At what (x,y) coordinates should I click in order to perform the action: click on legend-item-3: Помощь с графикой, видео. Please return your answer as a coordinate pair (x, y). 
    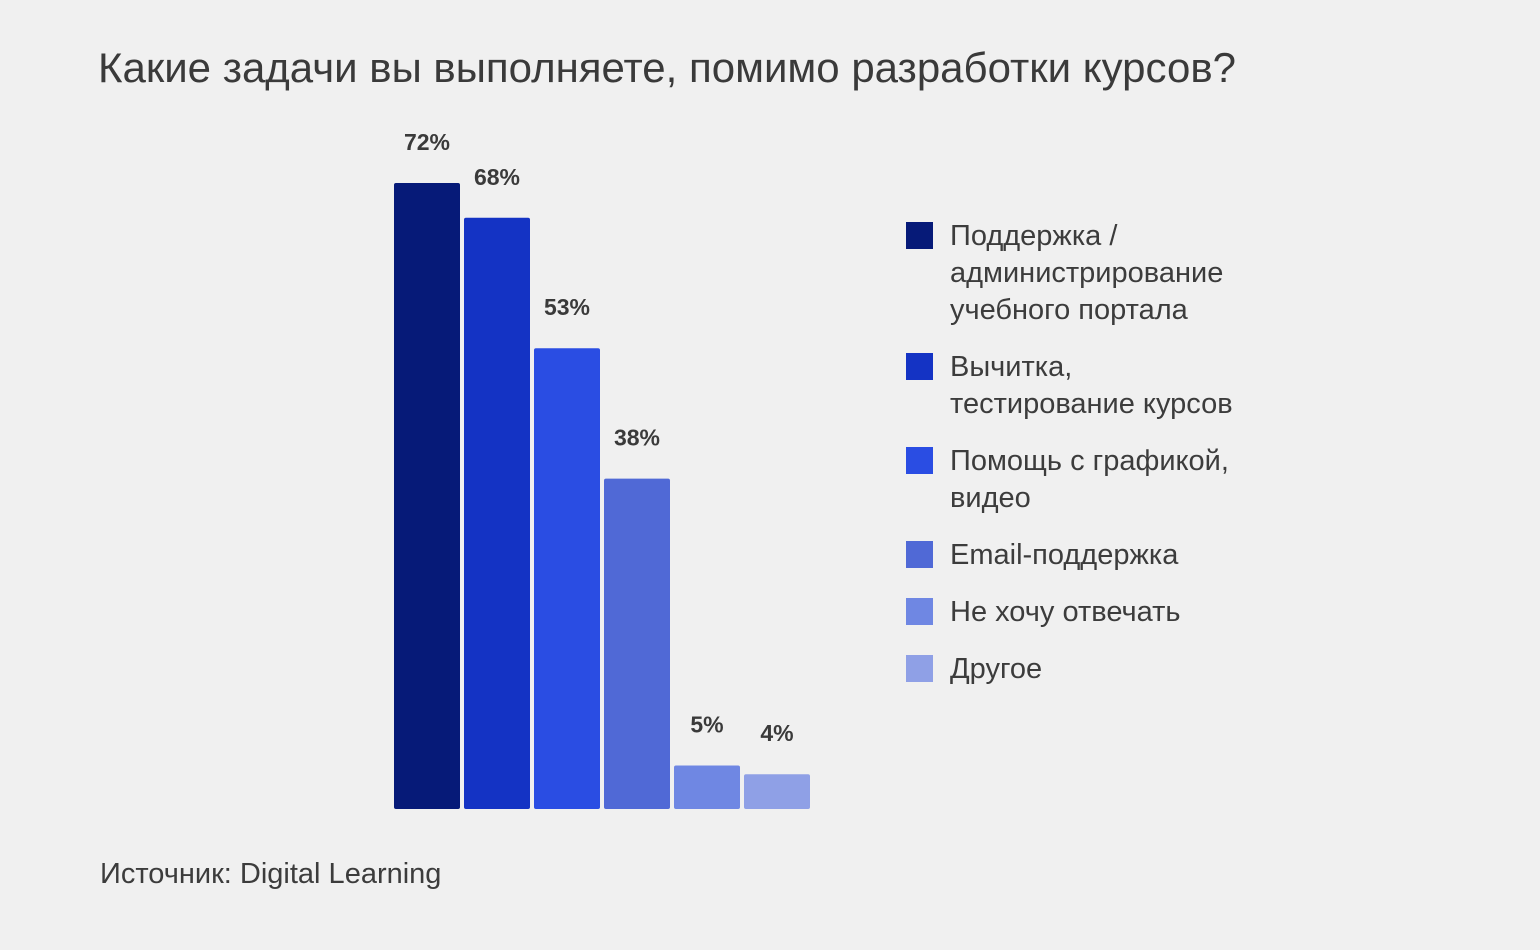
    Looking at the image, I should click on (1106, 480).